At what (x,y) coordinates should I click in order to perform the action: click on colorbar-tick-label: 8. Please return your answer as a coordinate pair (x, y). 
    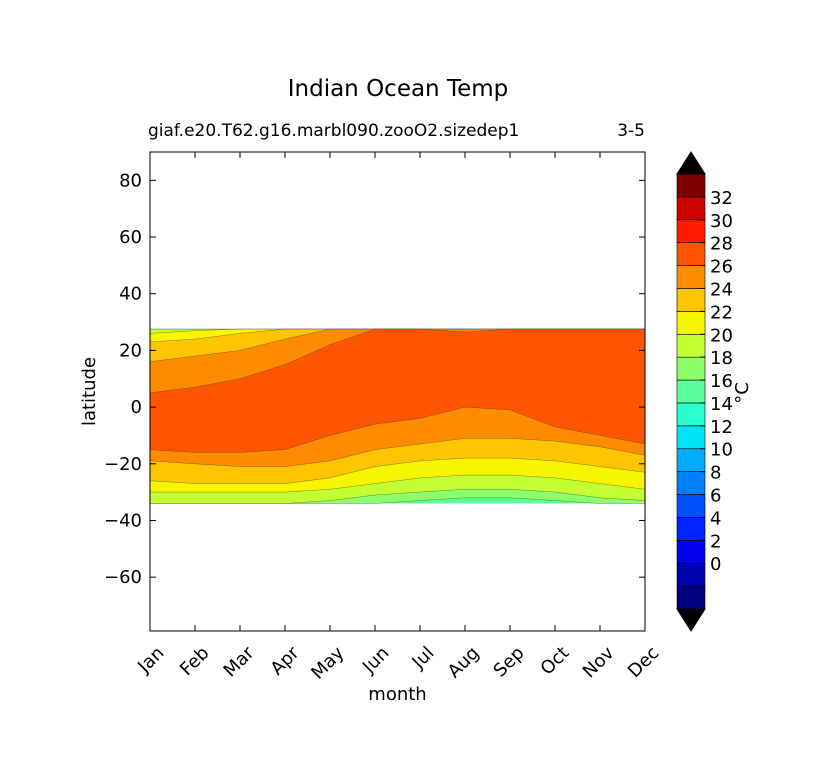
    Looking at the image, I should click on (715, 473).